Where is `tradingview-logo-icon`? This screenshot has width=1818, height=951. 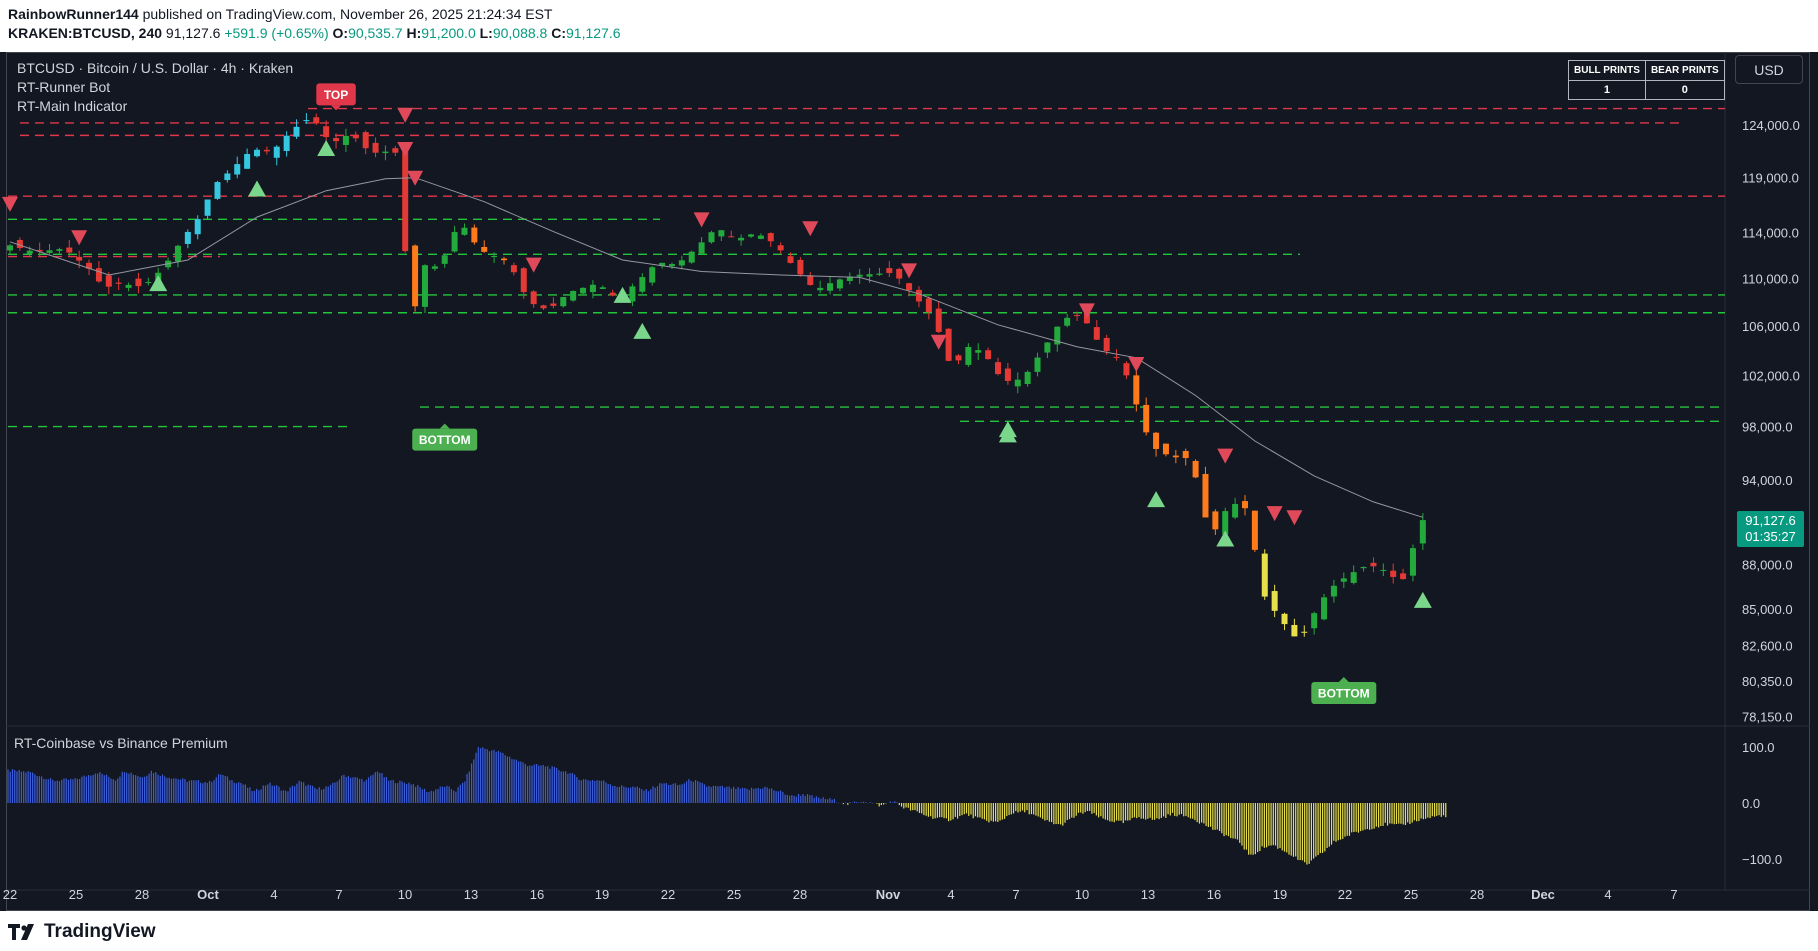
tradingview-logo-icon is located at coordinates (21, 932).